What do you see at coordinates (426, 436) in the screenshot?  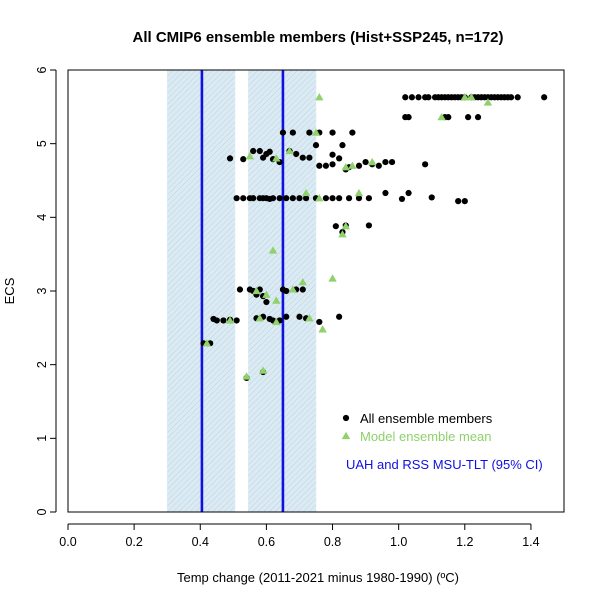 I see `legend-mean-label: Model ensemble mean` at bounding box center [426, 436].